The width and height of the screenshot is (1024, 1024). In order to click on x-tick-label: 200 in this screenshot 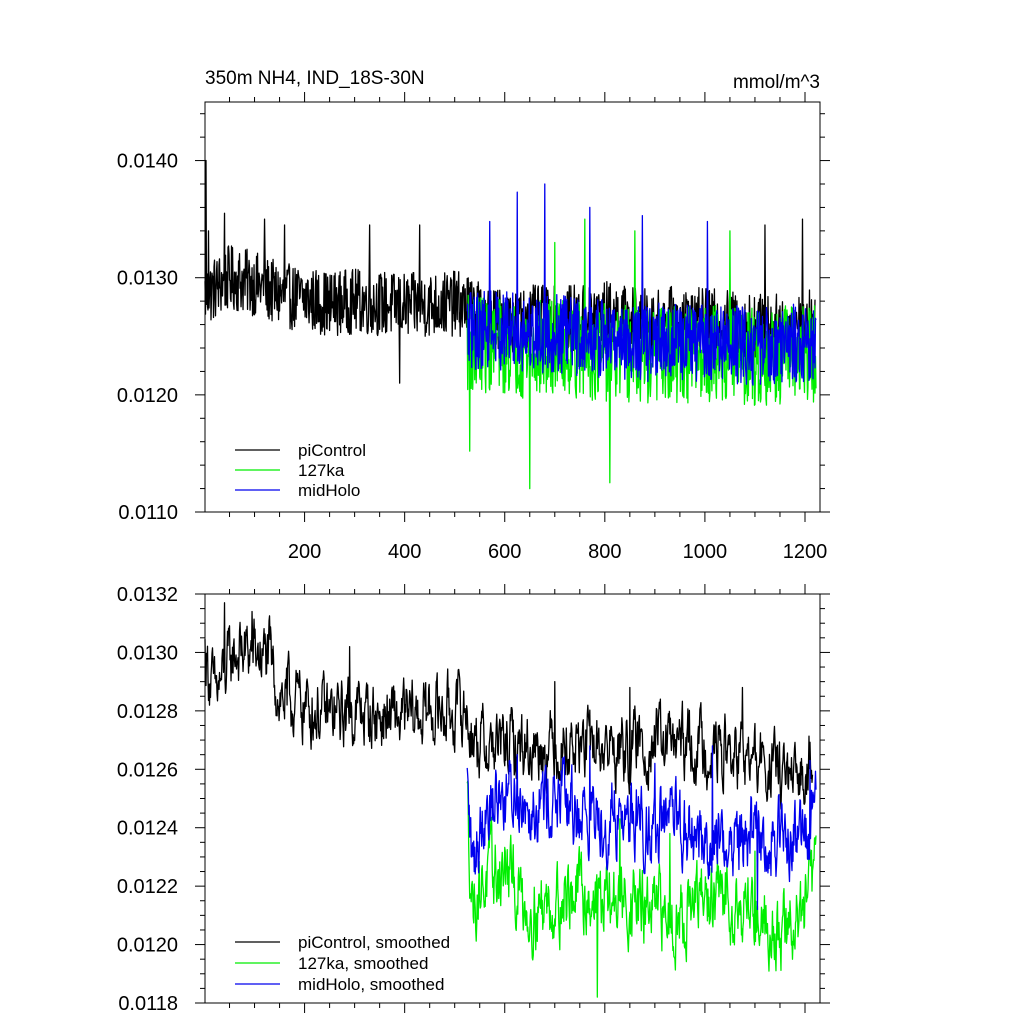, I will do `click(304, 552)`.